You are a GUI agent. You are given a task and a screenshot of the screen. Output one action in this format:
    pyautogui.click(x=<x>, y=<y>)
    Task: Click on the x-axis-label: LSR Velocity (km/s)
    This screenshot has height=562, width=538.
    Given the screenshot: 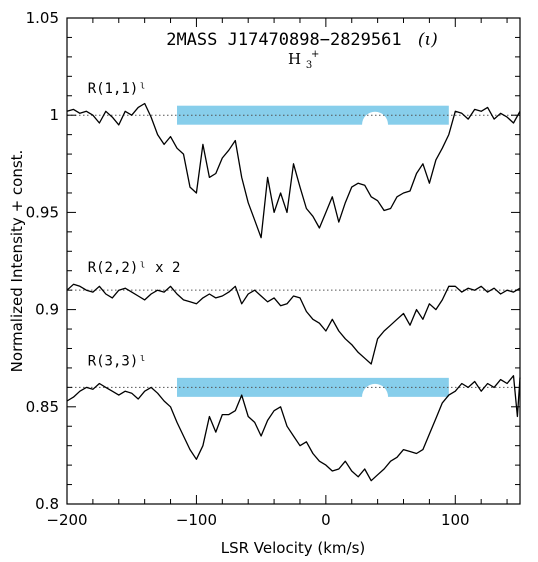 What is the action you would take?
    pyautogui.click(x=293, y=548)
    